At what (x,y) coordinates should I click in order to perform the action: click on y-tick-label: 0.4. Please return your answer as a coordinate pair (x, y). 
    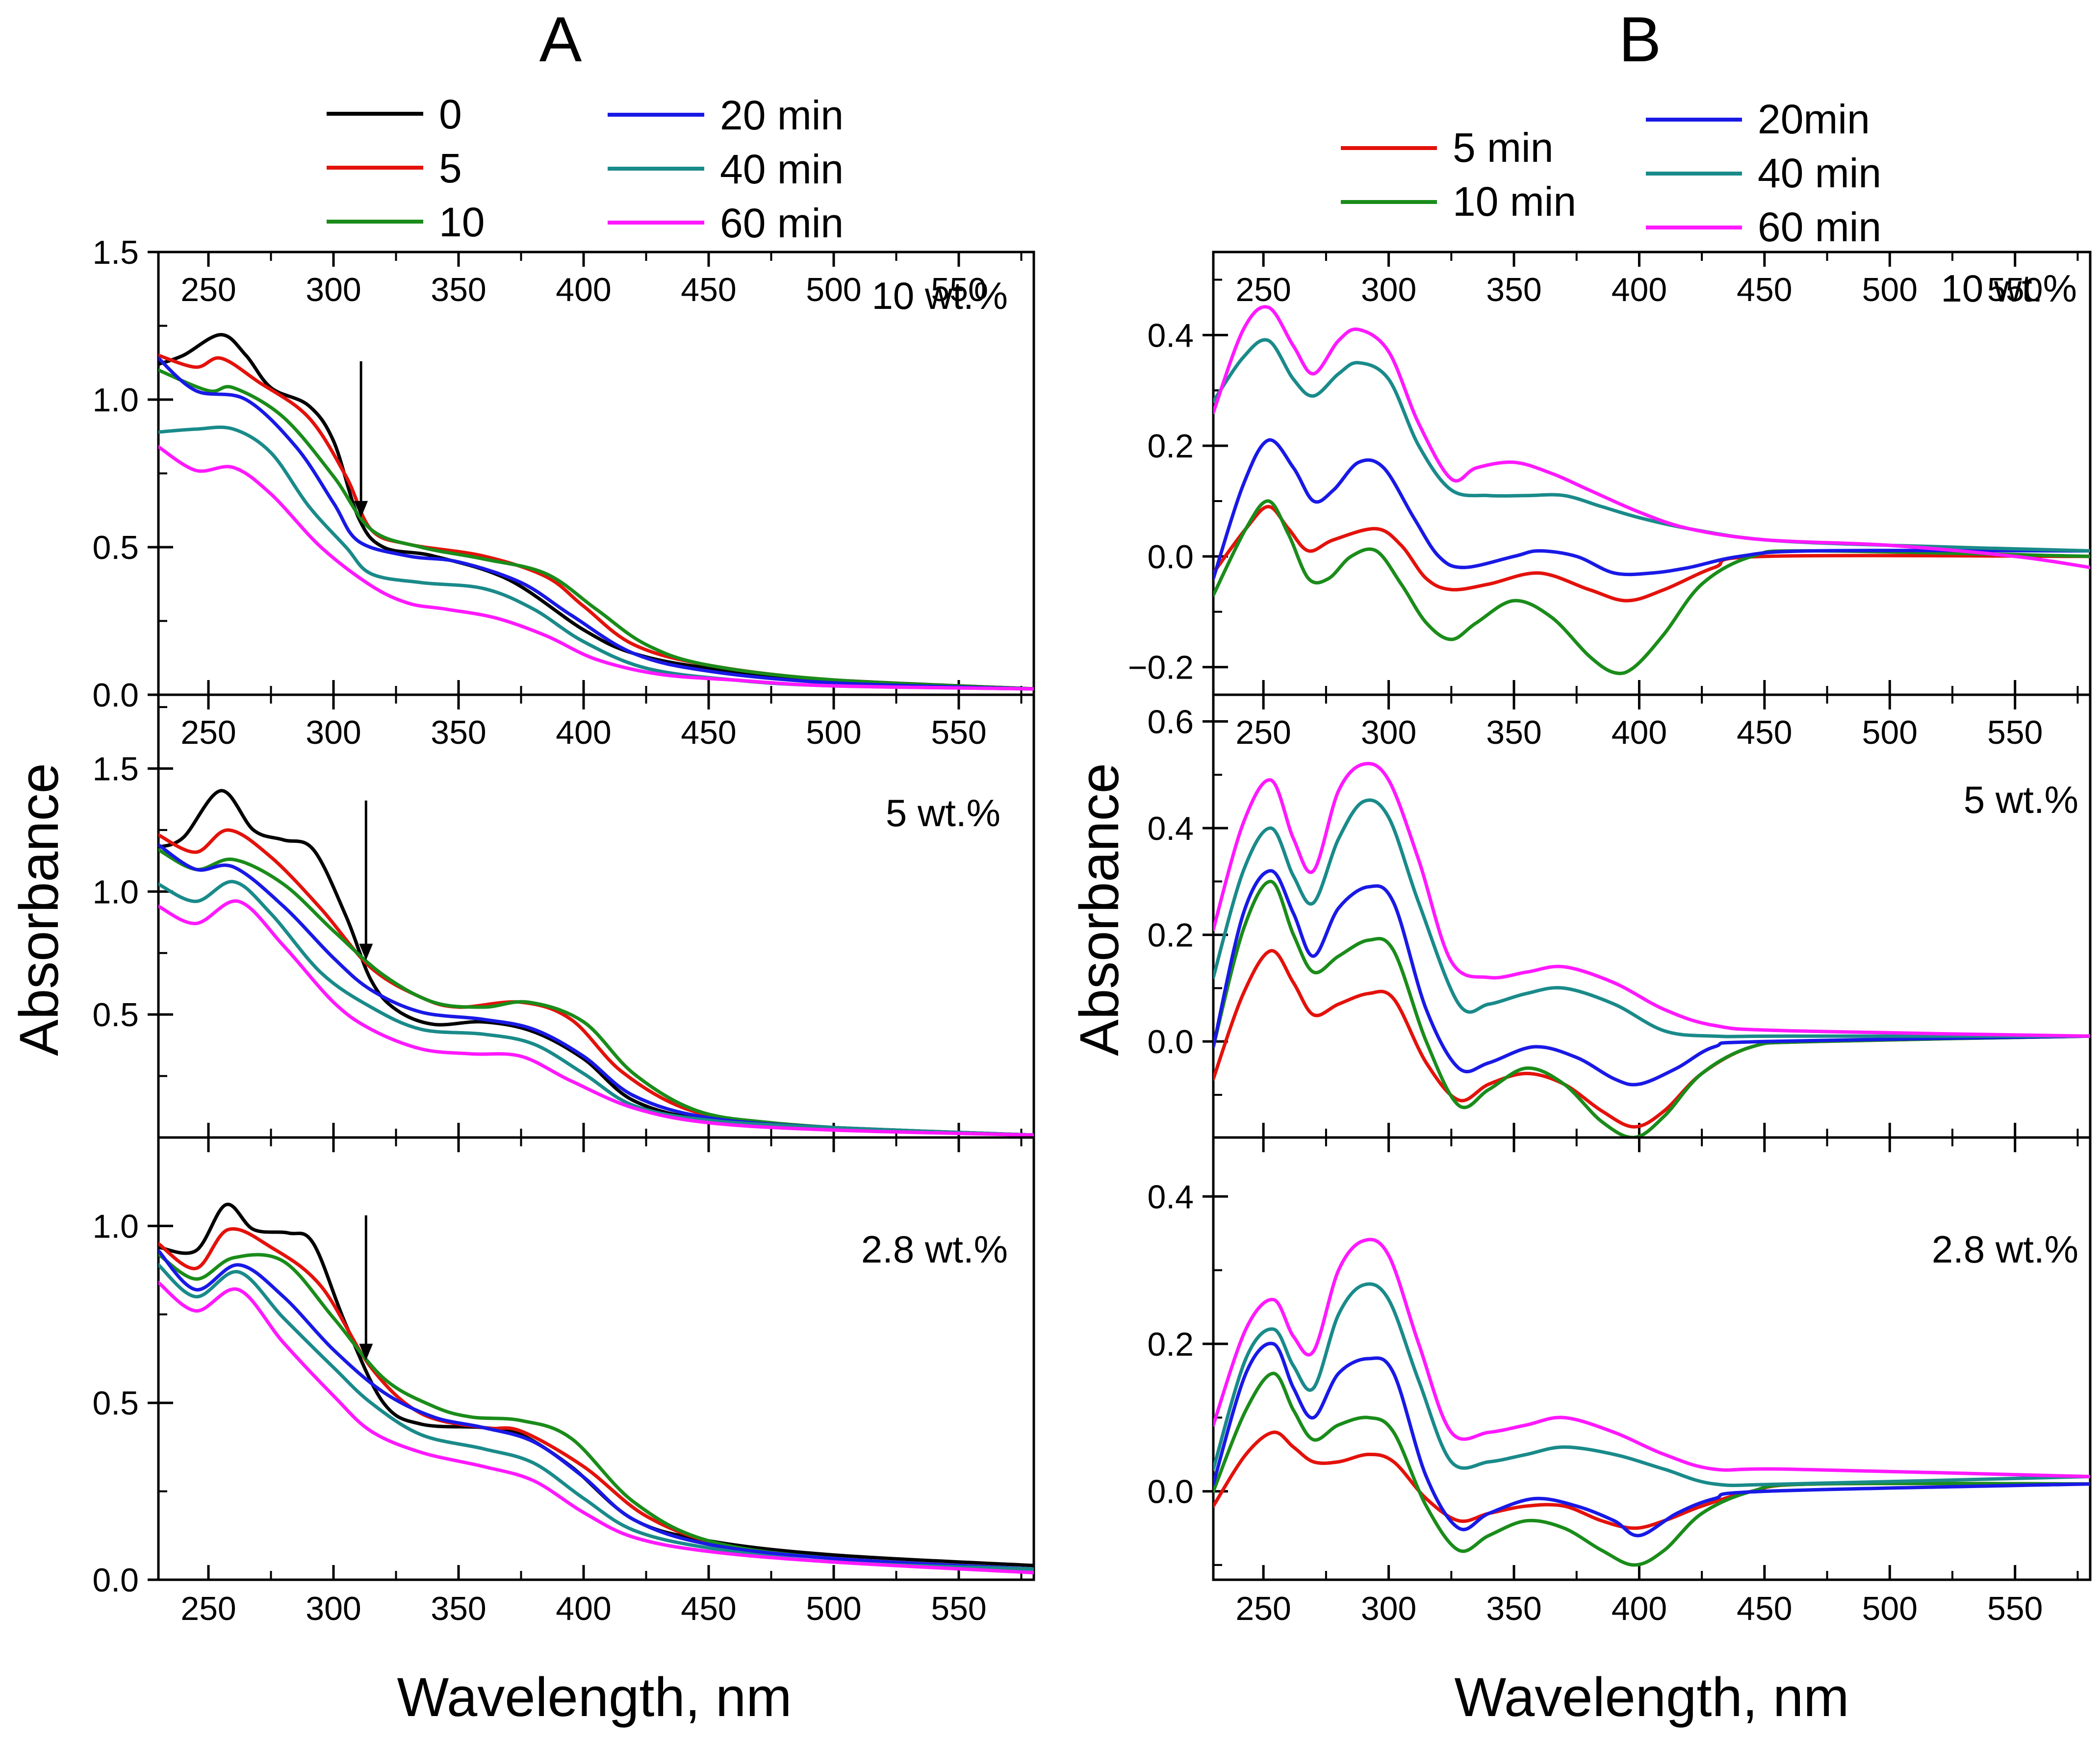
    Looking at the image, I should click on (1170, 828).